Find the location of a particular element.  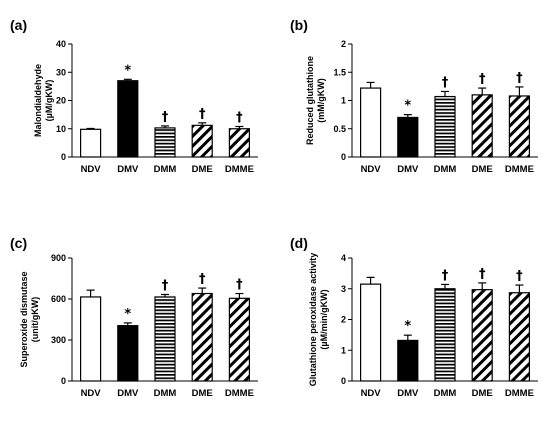

y-tick-label: 40 is located at coordinates (61, 44).